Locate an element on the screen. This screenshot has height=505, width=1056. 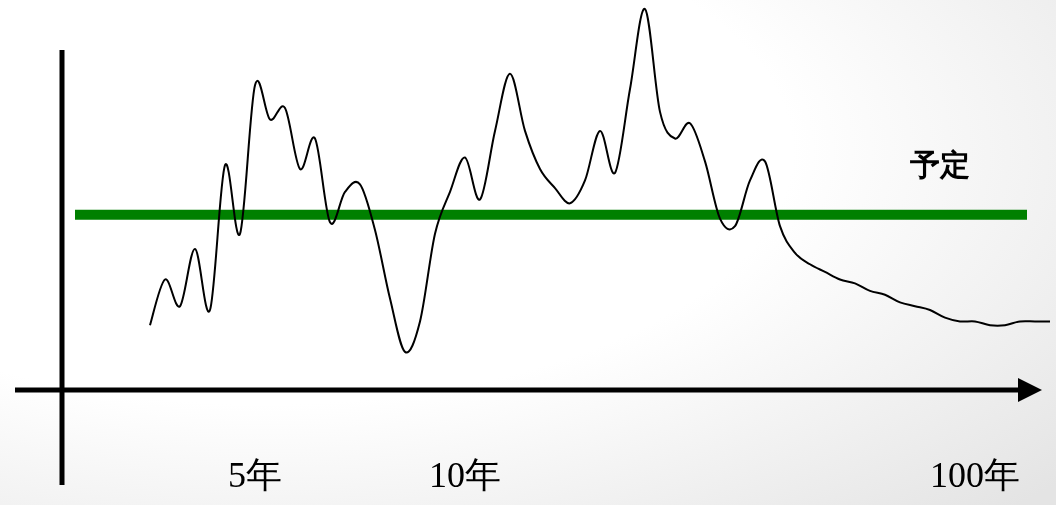
ref-line-label: 予定 is located at coordinates (939, 164).